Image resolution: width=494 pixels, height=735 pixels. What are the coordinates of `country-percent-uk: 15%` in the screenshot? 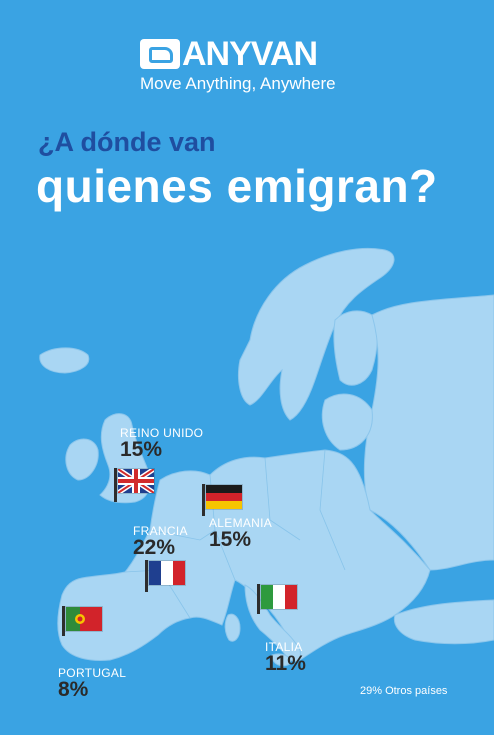 It's located at (141, 449).